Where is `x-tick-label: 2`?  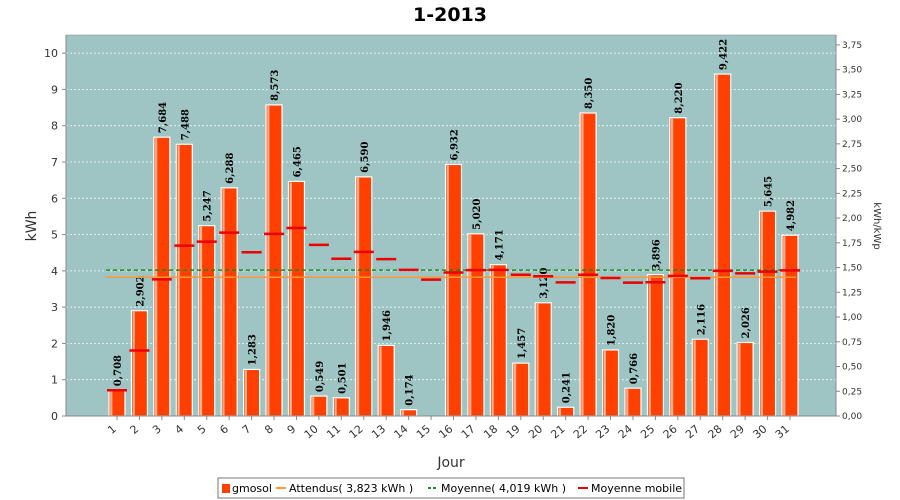
x-tick-label: 2 is located at coordinates (135, 429).